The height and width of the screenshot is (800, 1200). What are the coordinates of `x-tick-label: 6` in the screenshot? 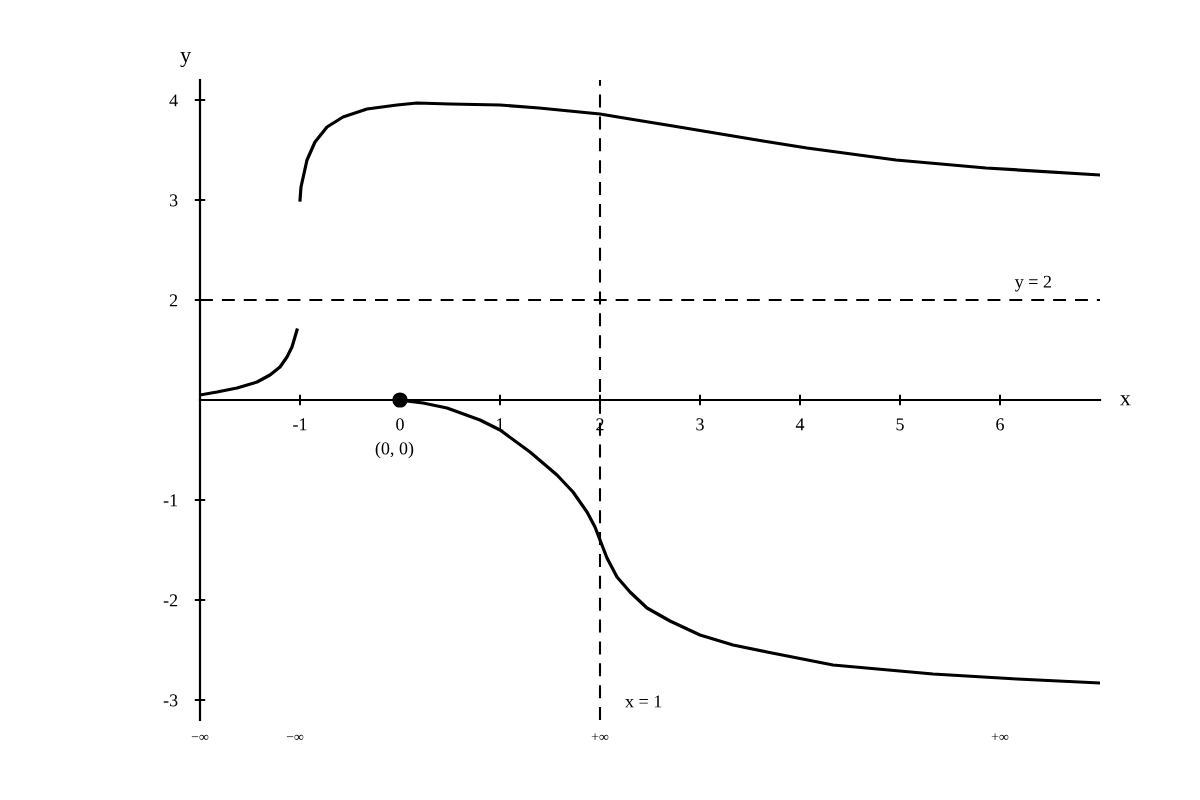 It's located at (1000, 424).